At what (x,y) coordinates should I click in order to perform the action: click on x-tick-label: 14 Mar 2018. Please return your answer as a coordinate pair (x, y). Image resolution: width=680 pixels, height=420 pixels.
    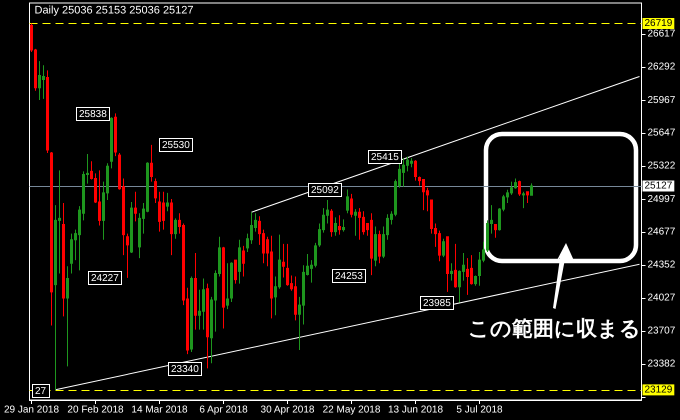
    Looking at the image, I should click on (159, 410).